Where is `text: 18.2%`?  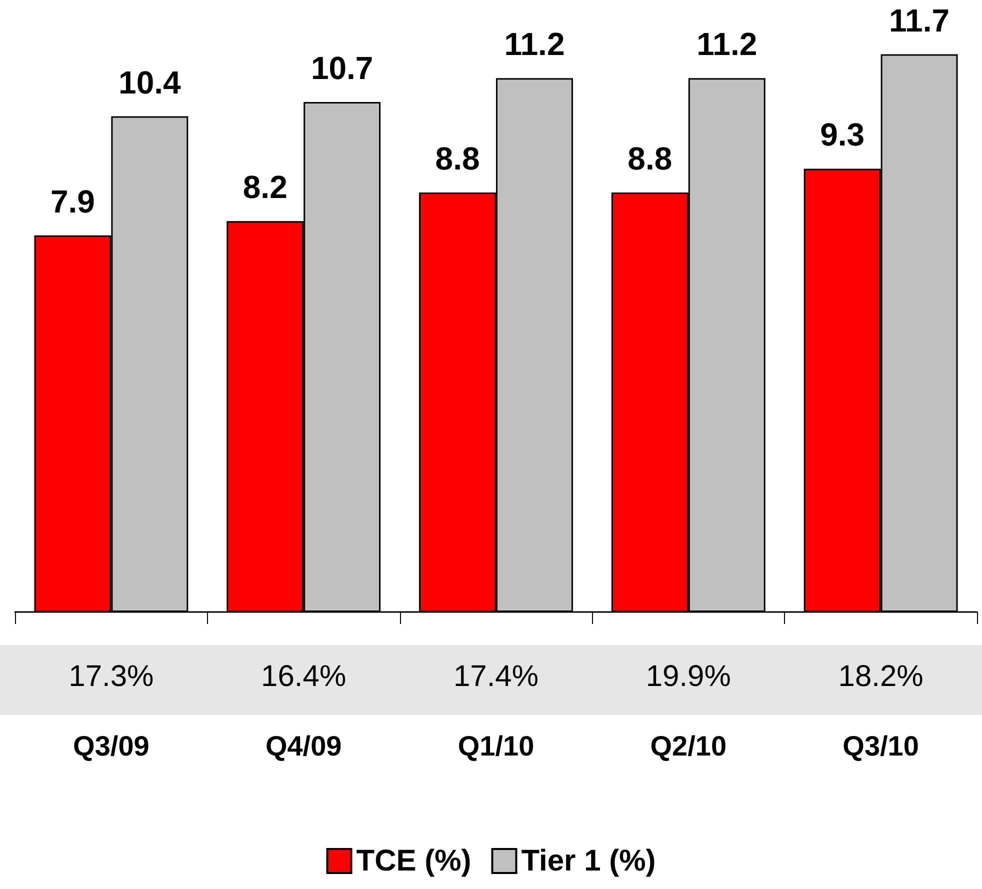
text: 18.2% is located at coordinates (881, 677).